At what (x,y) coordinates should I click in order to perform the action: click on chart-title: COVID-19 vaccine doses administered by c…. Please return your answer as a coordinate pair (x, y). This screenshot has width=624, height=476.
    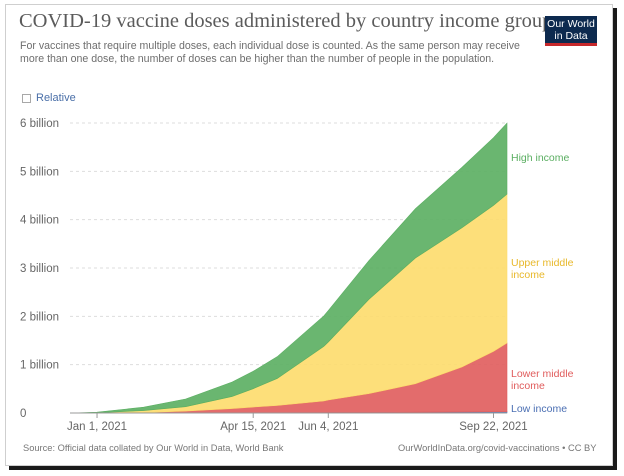
    Looking at the image, I should click on (286, 21).